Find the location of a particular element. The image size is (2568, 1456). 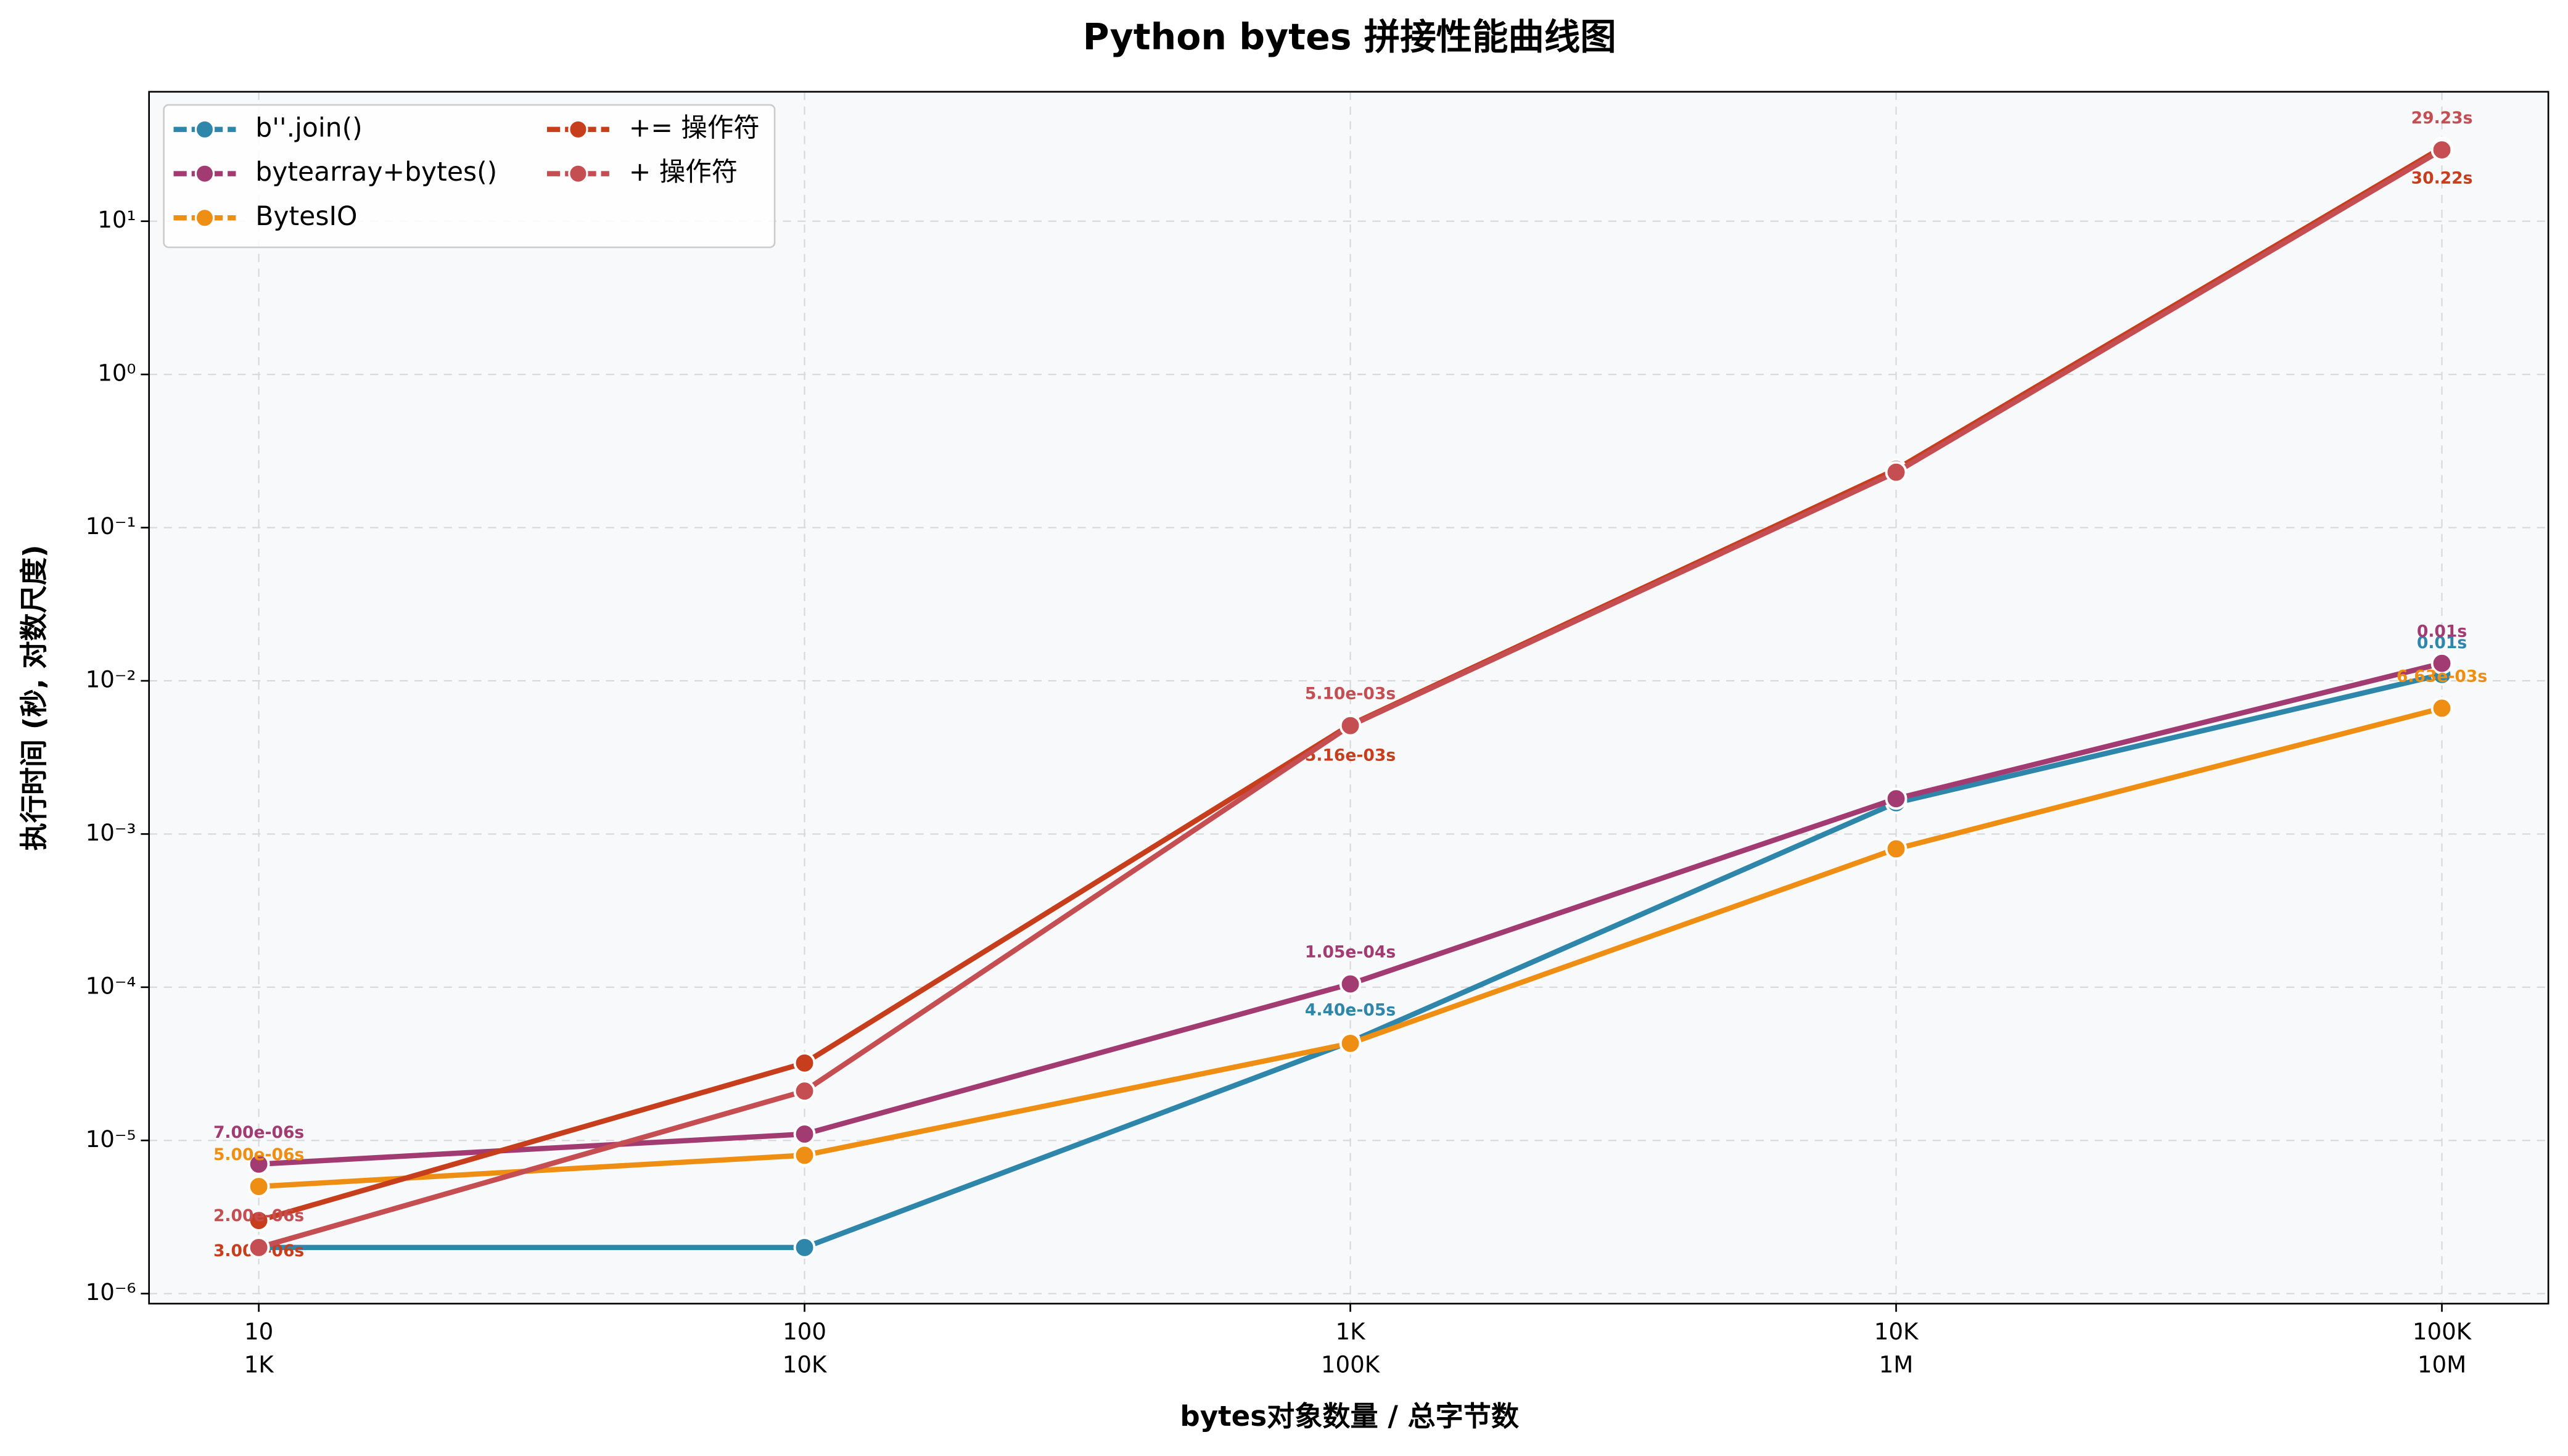

y-tick-label: 10⁻⁴ is located at coordinates (111, 985).